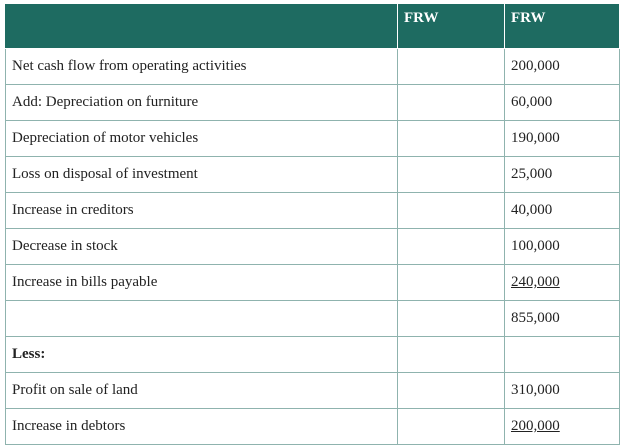 The height and width of the screenshot is (445, 626). I want to click on table-row: Increase in debtors 200,000, so click(312, 426).